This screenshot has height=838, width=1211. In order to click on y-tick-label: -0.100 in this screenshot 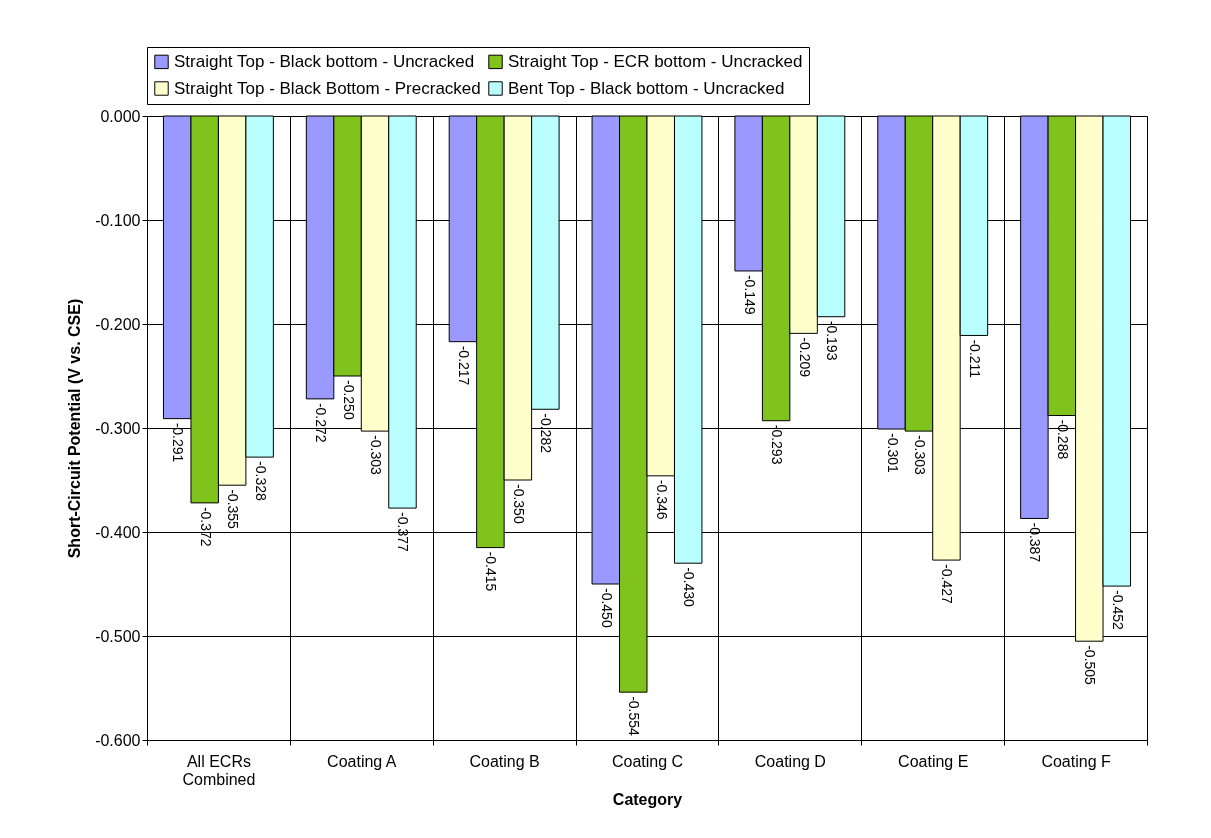, I will do `click(118, 220)`.